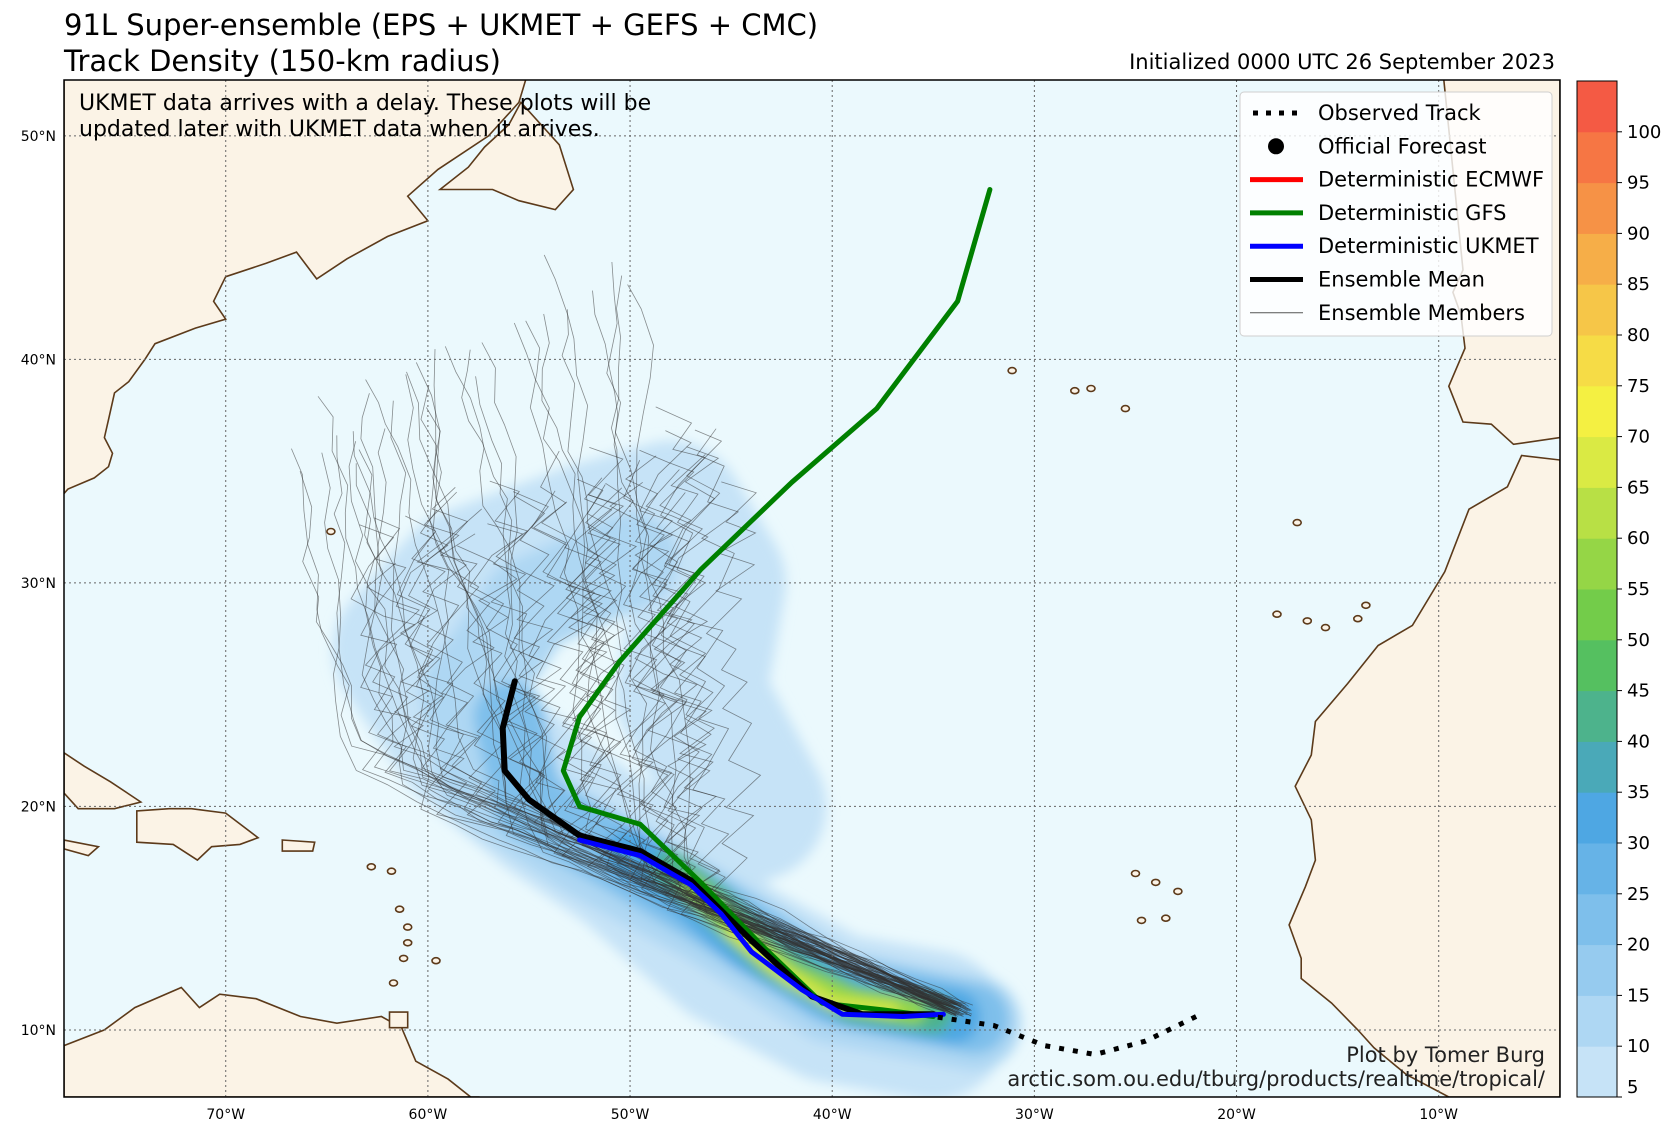 The height and width of the screenshot is (1130, 1673). I want to click on colorbar-tick-label: 10, so click(1638, 1046).